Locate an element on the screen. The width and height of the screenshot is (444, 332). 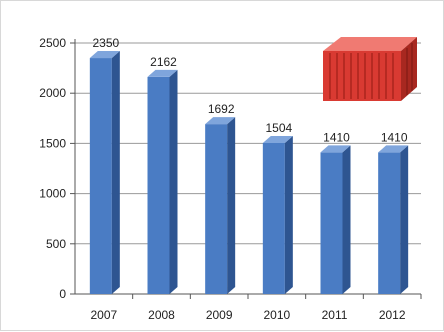
y-tick-label: 1500 is located at coordinates (52, 143).